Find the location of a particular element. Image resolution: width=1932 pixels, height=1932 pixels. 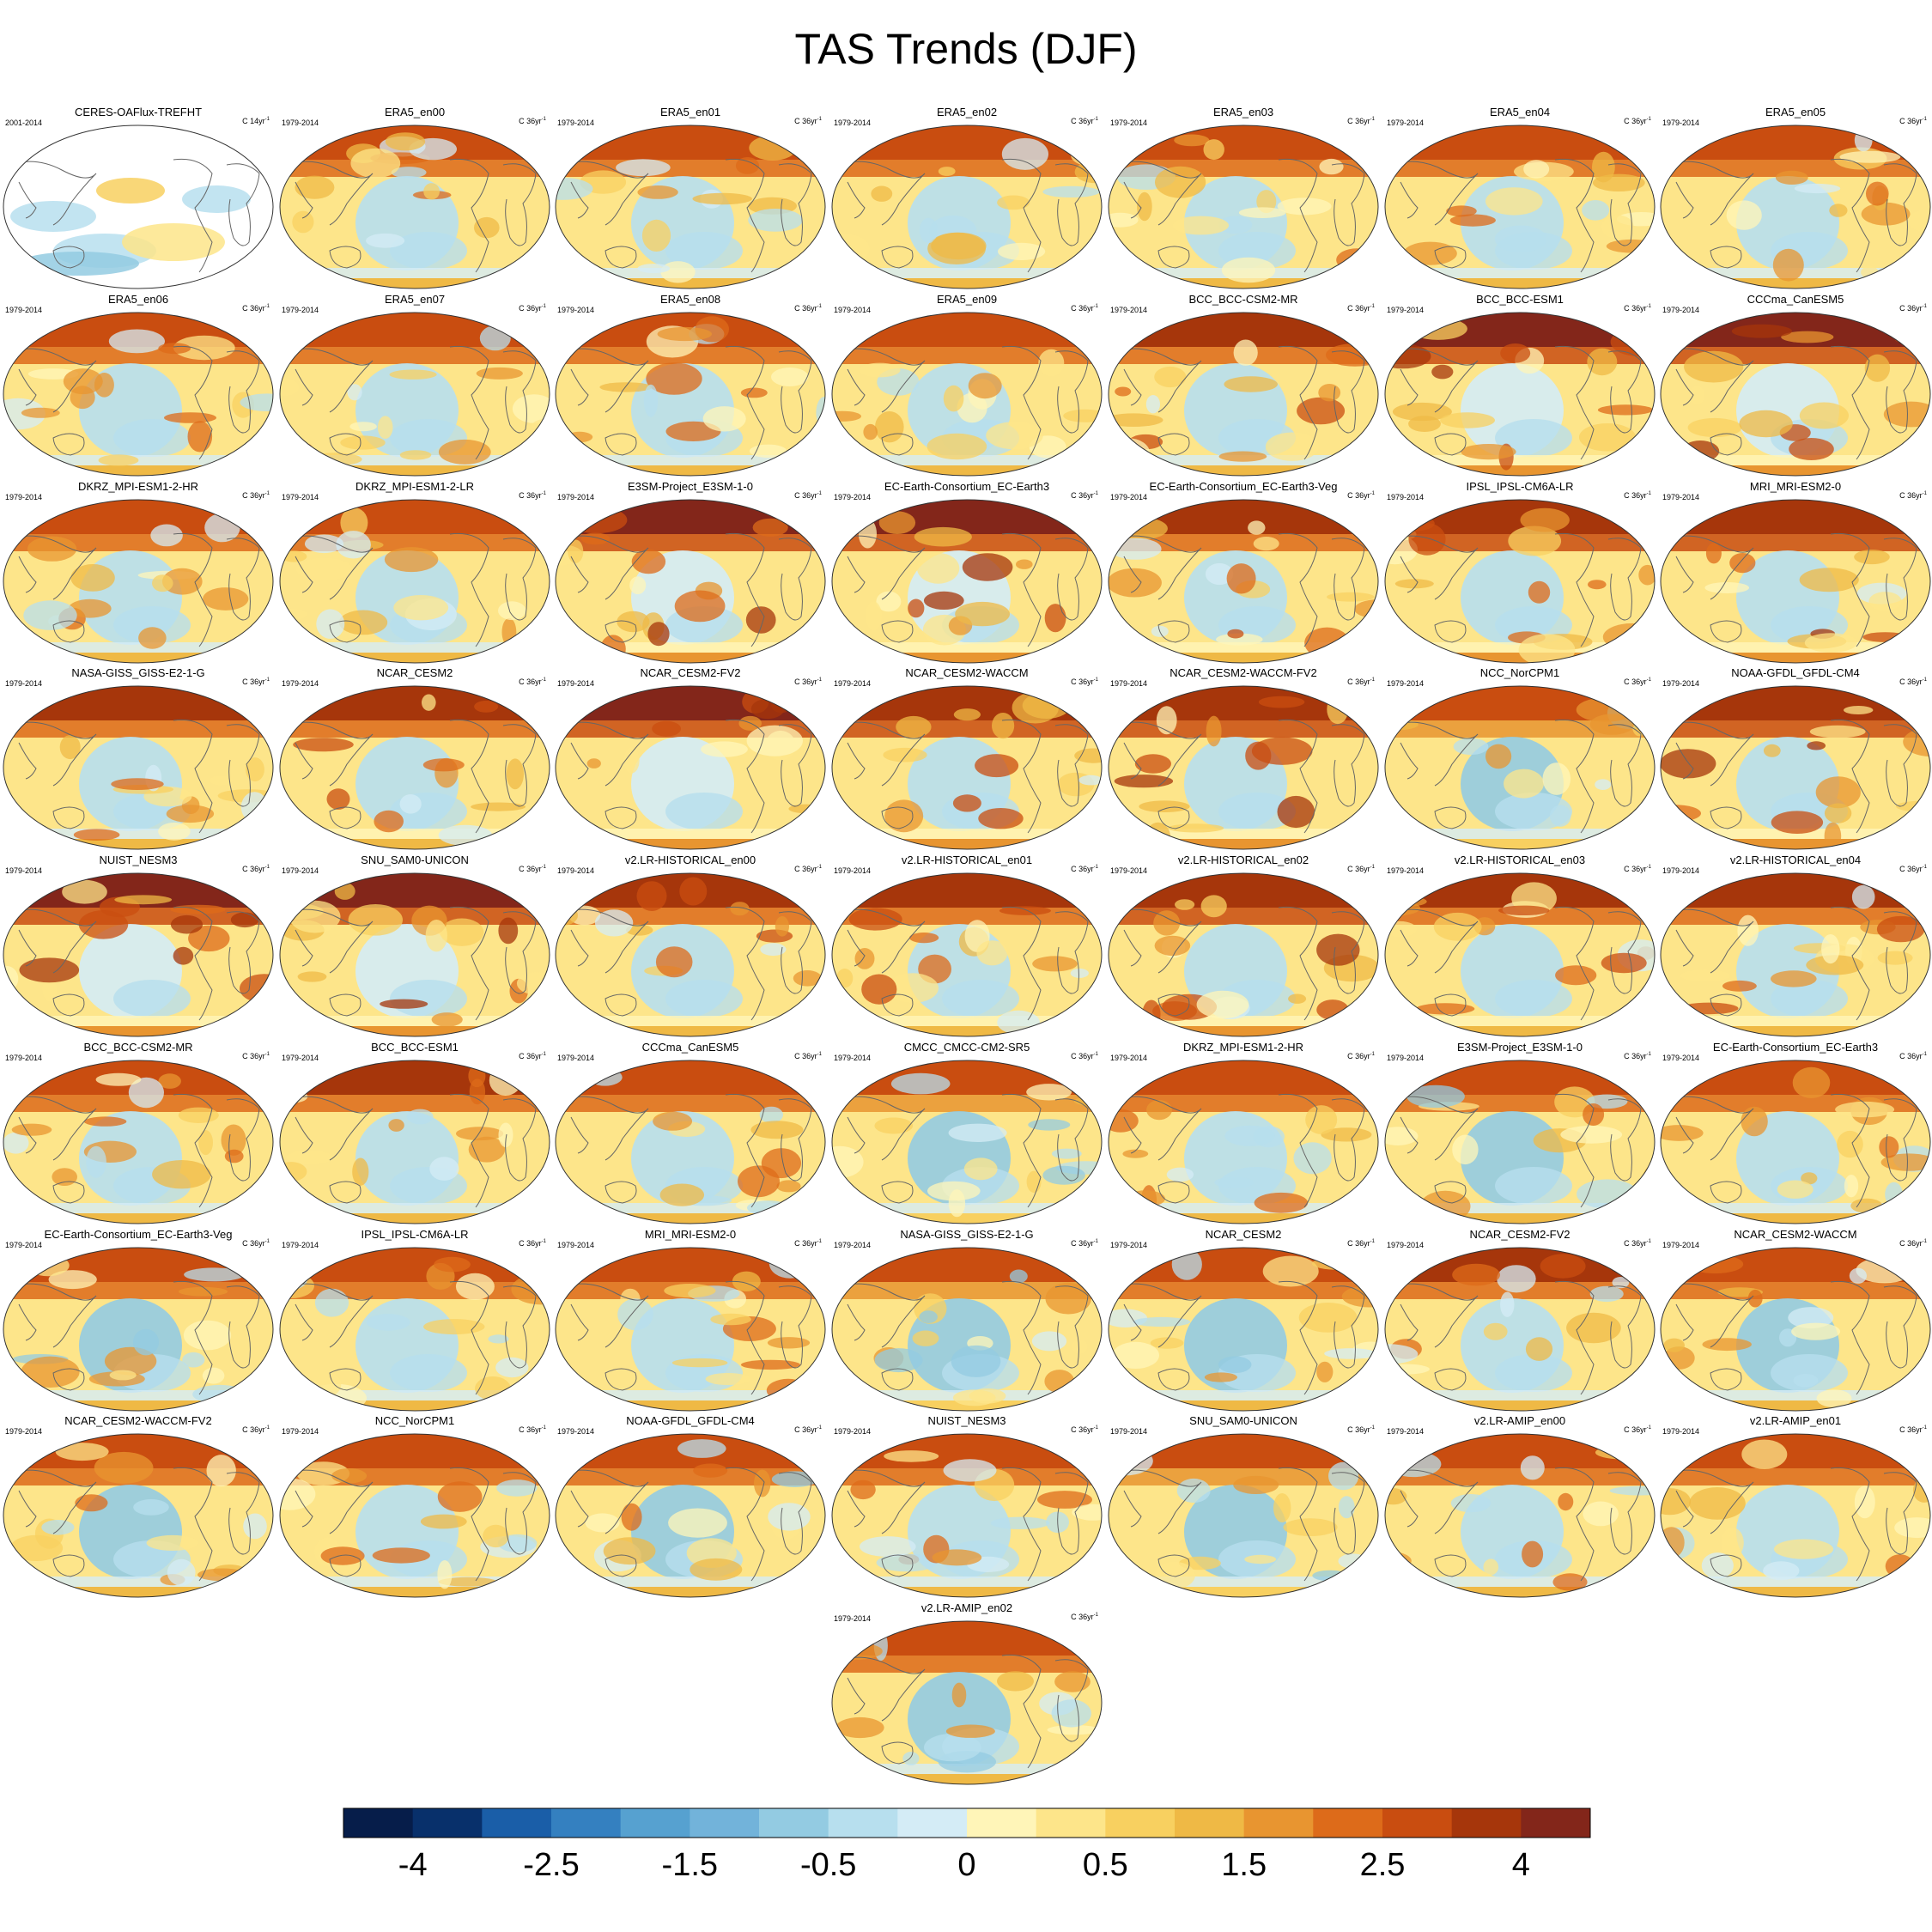

panel-title: v2.LR-HISTORICAL_en02 is located at coordinates (1243, 860).